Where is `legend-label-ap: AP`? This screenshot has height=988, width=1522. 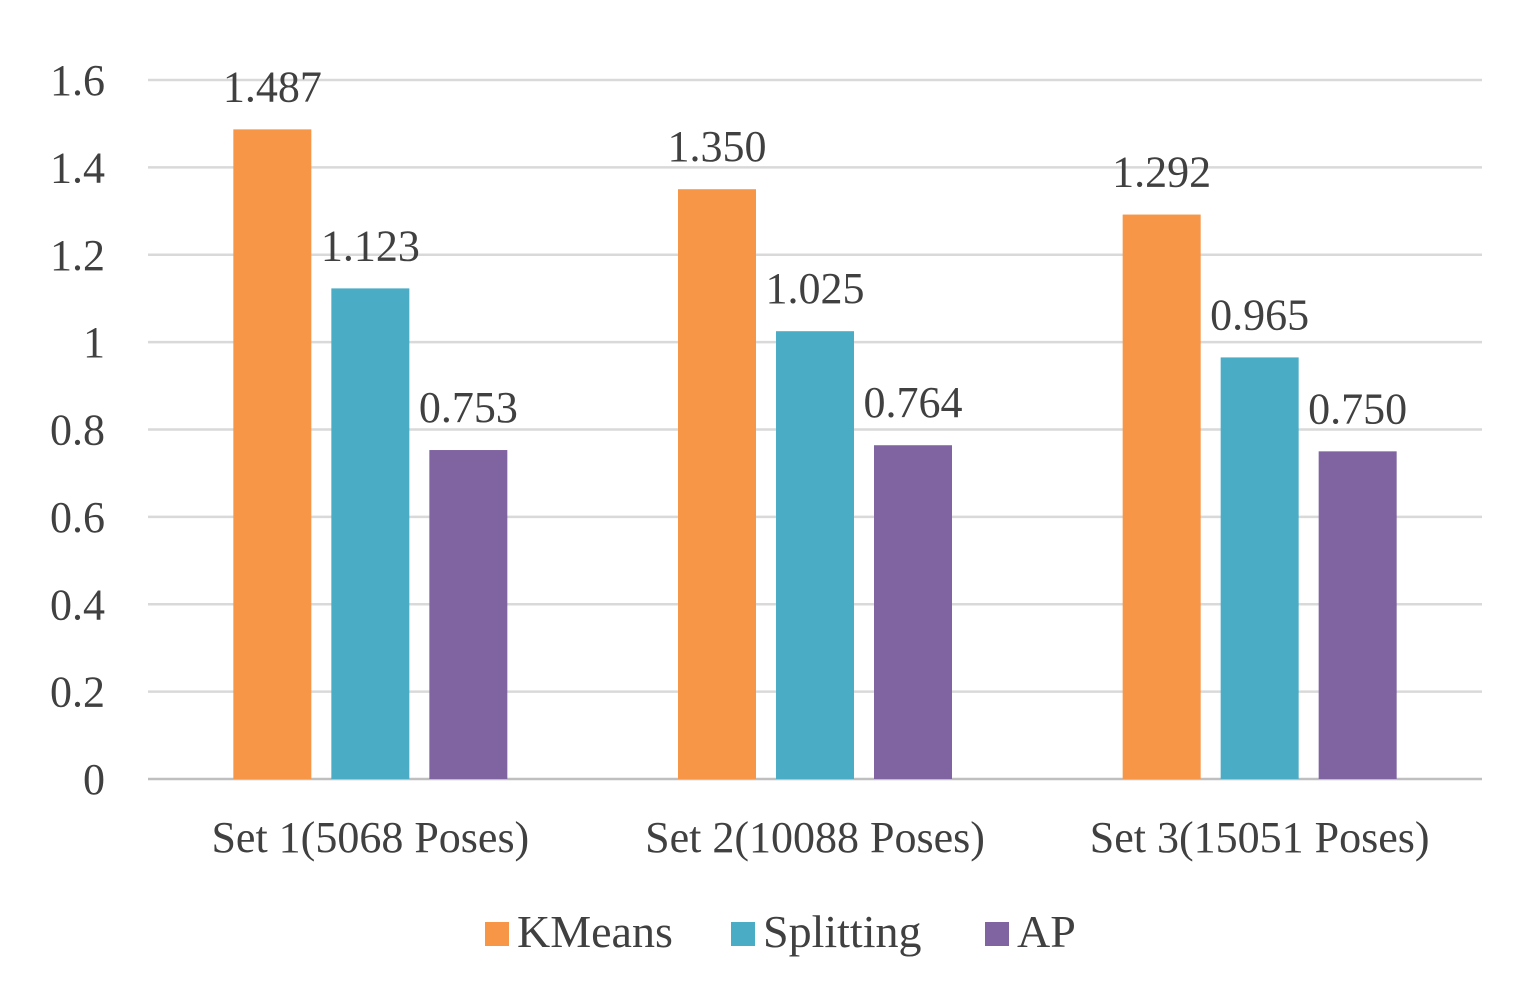
legend-label-ap: AP is located at coordinates (1046, 931).